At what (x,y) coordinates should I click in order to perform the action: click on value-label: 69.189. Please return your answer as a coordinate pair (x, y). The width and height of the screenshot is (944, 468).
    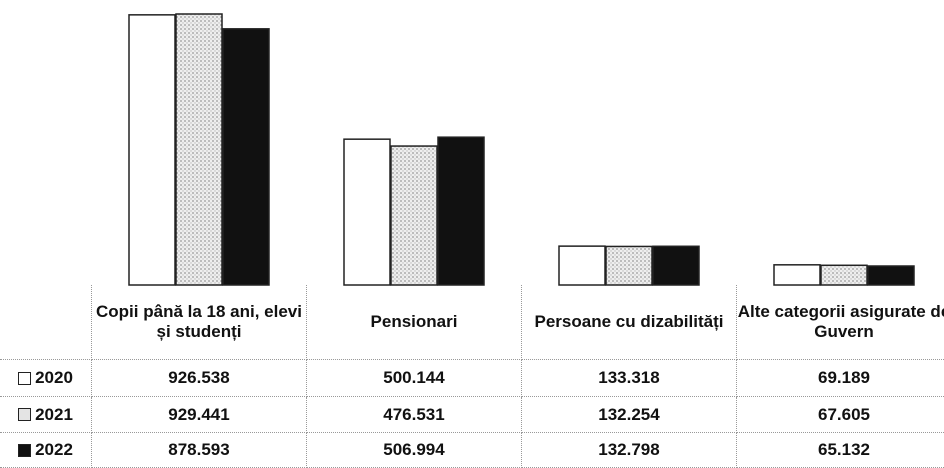
    Looking at the image, I should click on (840, 378).